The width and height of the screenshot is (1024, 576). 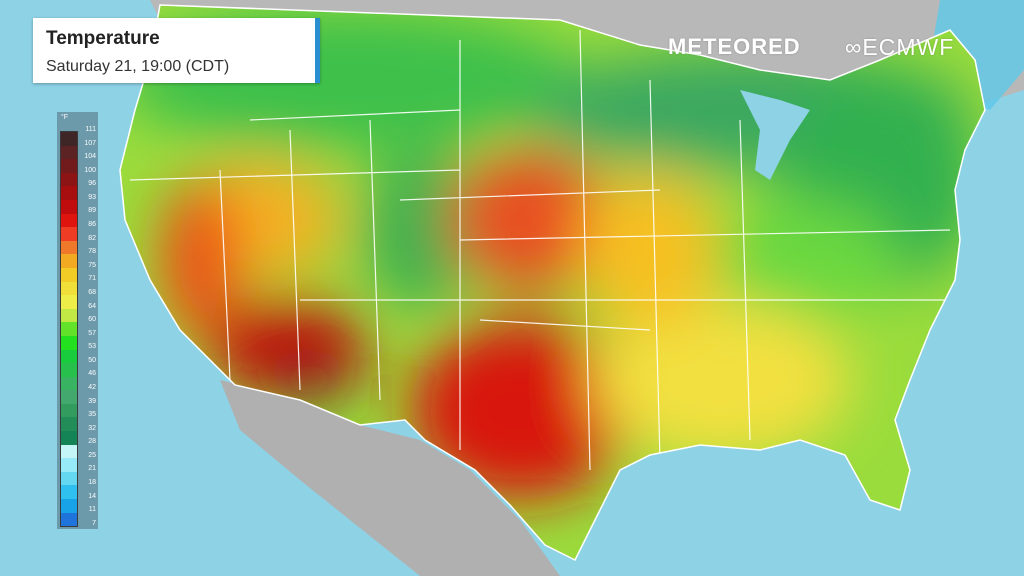 I want to click on legend-tick-label: 14, so click(x=92, y=496).